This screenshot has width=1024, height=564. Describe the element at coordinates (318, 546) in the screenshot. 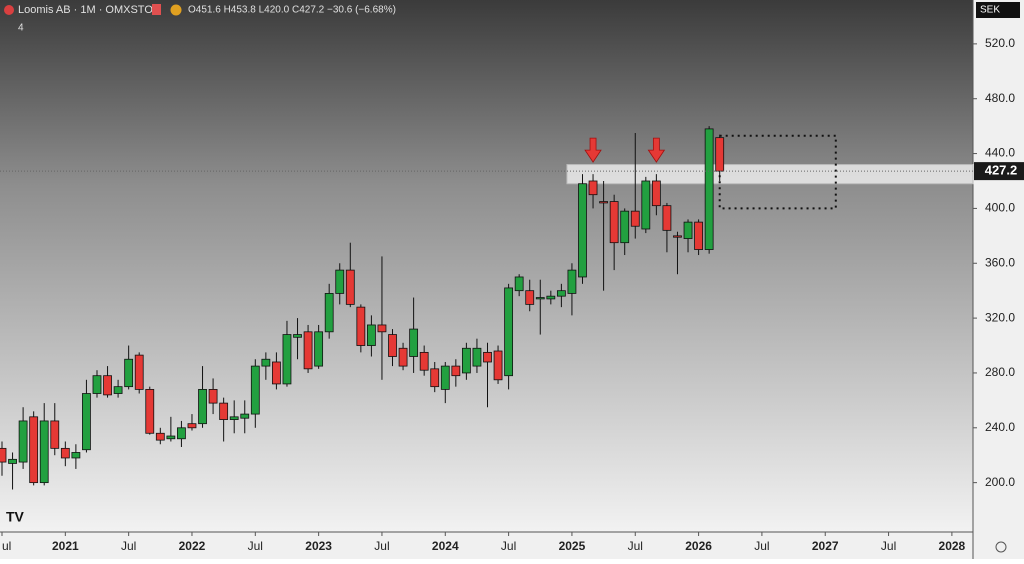

I see `x-tick-label: 2023` at that location.